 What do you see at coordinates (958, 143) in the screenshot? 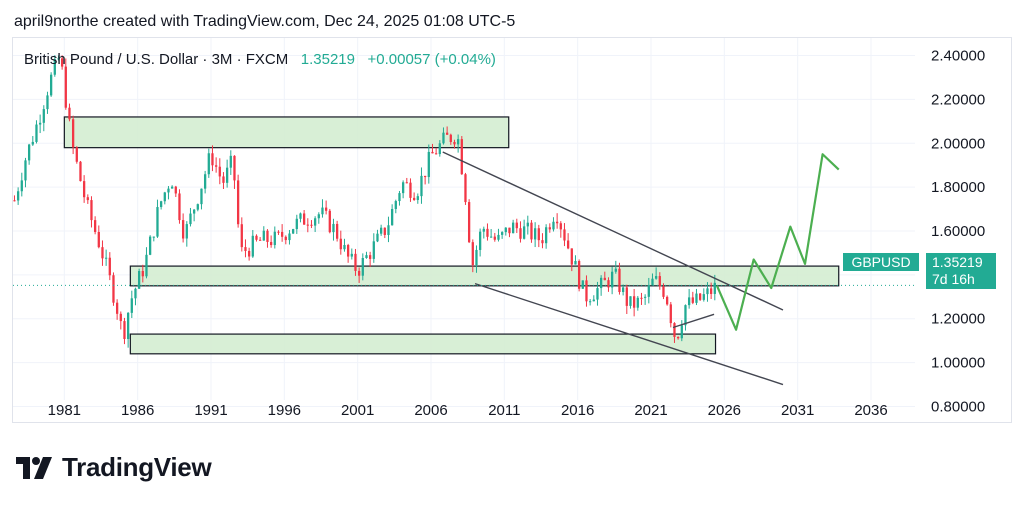
I see `y-tick-label: 2.00000` at bounding box center [958, 143].